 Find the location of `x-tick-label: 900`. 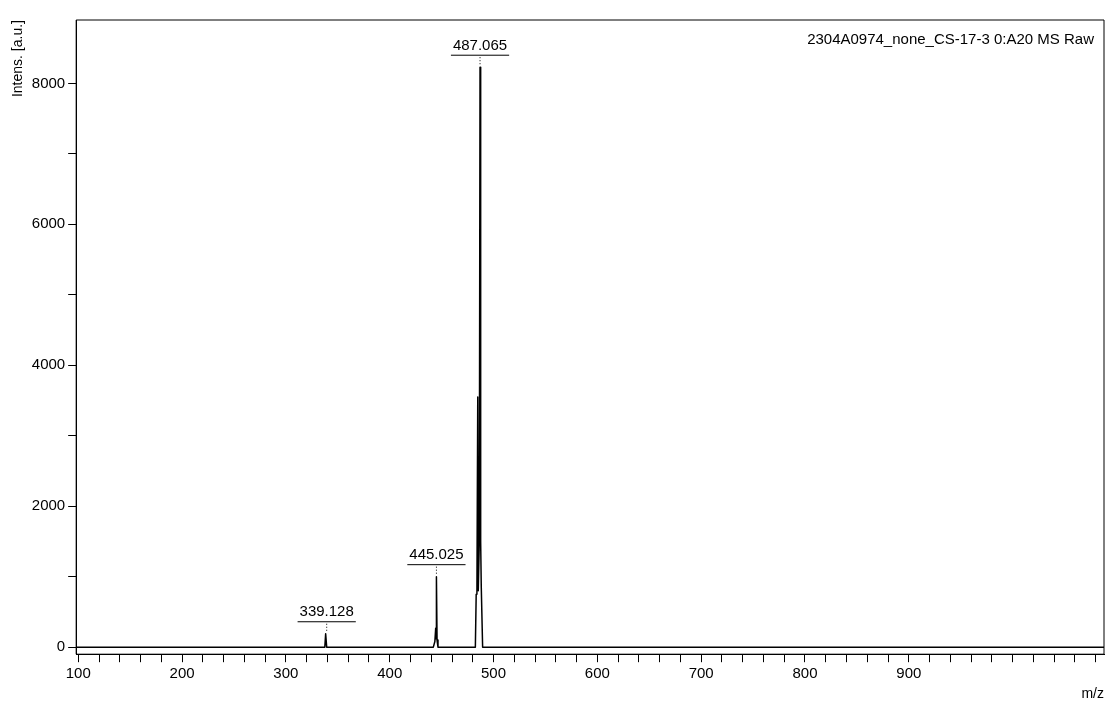

x-tick-label: 900 is located at coordinates (909, 673).